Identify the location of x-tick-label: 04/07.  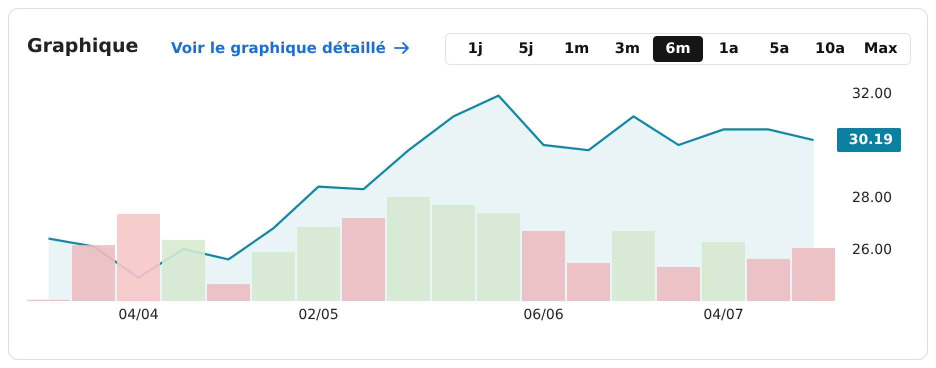
(723, 314).